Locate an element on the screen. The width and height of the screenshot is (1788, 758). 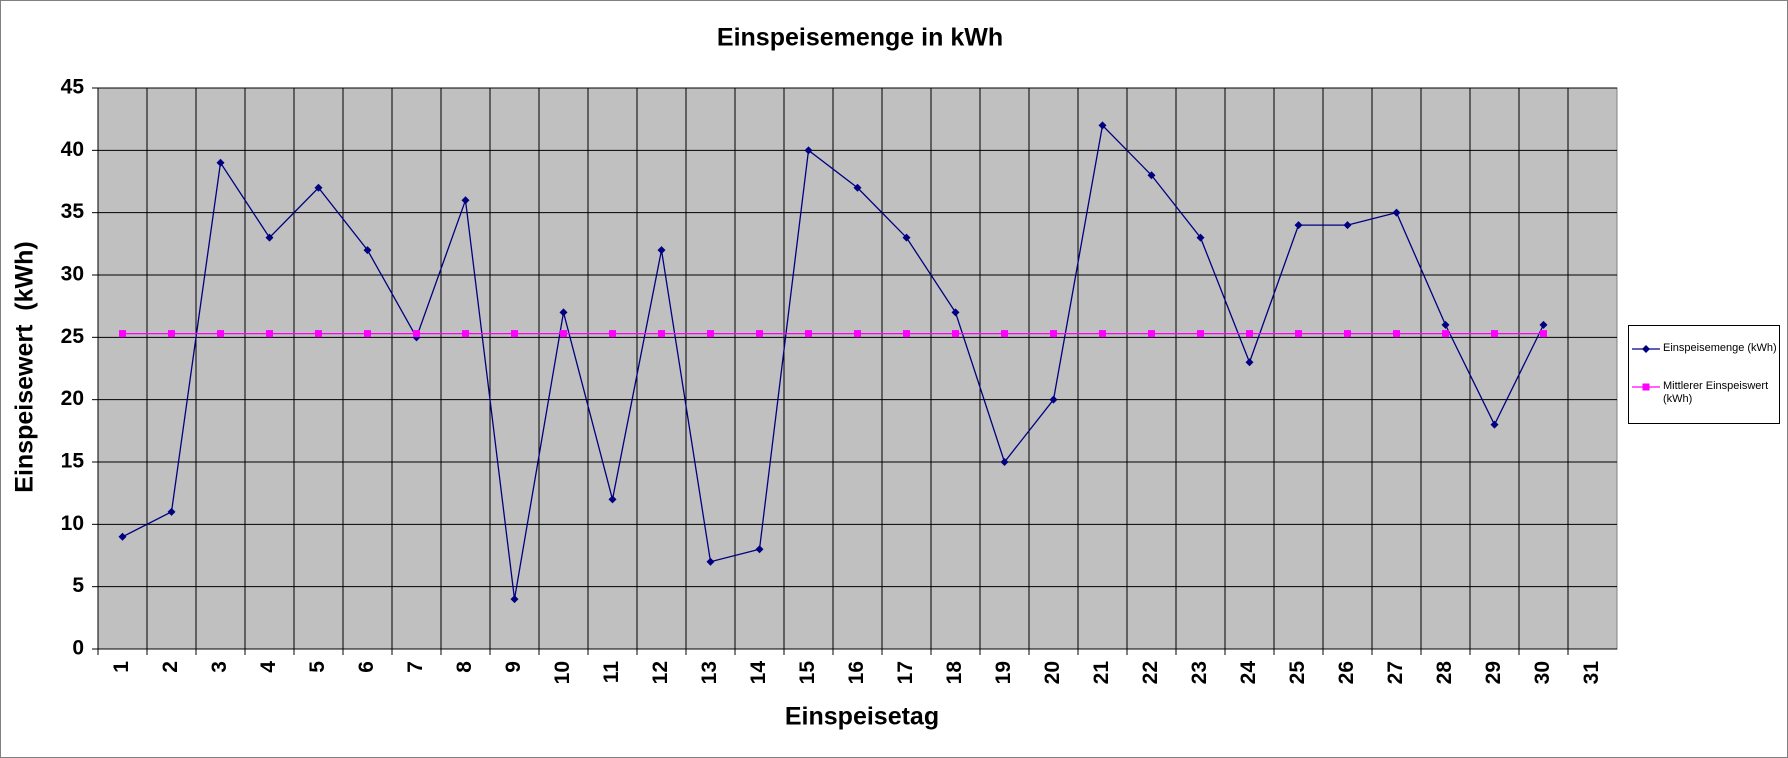
legend-item: Mittlerer Einspeiswert (kWh) is located at coordinates (1704, 395).